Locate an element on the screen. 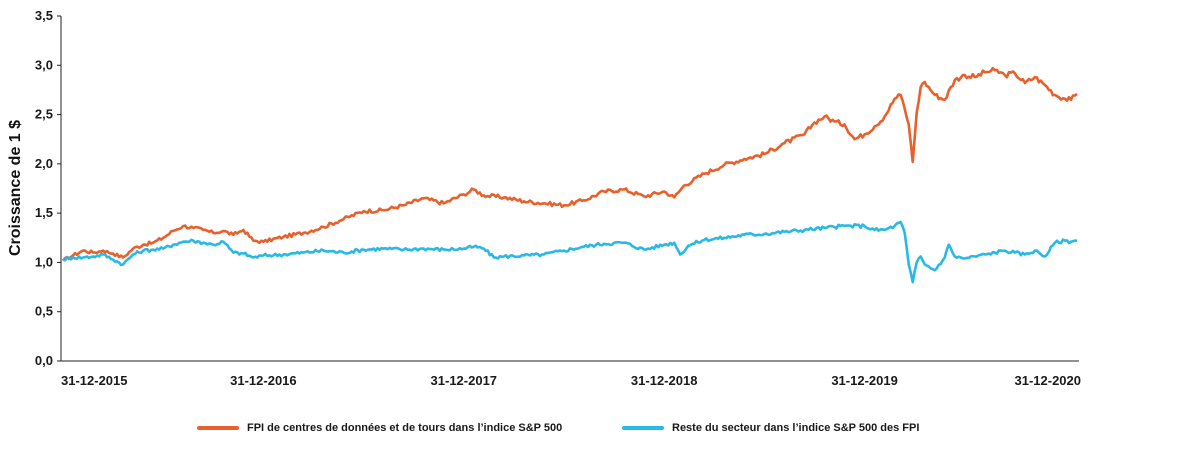 The width and height of the screenshot is (1201, 451). legend-swatch-blue is located at coordinates (643, 428).